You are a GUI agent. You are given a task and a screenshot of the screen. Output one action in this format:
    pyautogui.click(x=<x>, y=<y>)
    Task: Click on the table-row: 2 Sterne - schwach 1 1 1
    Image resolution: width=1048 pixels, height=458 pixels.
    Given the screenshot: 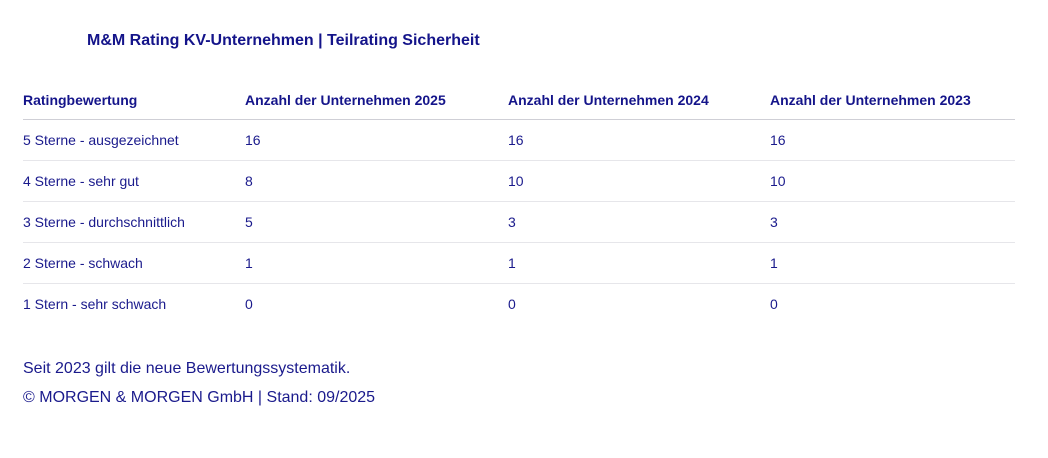 What is the action you would take?
    pyautogui.click(x=519, y=263)
    